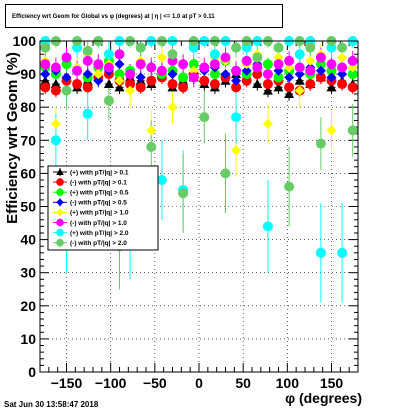  What do you see at coordinates (243, 383) in the screenshot?
I see `x-tick-label: 50` at bounding box center [243, 383].